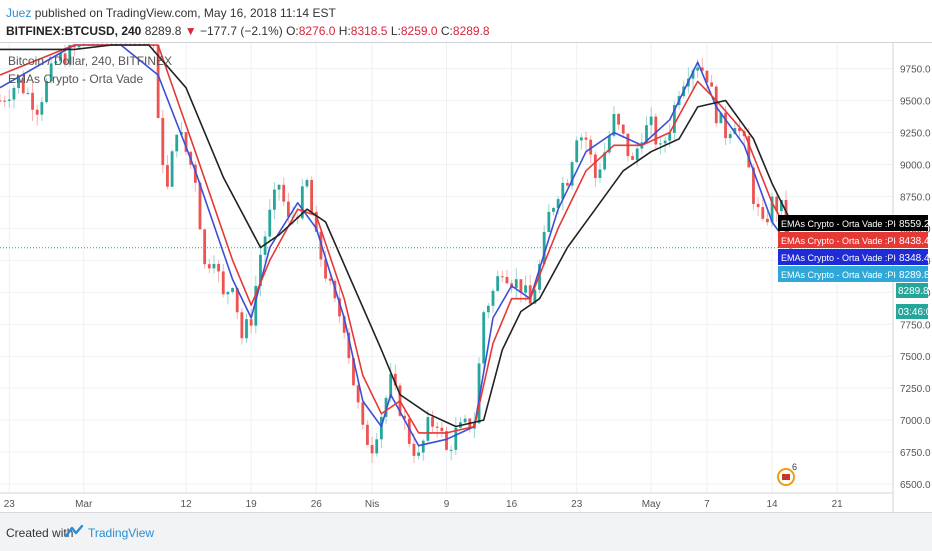 This screenshot has height=551, width=932. What do you see at coordinates (369, 31) in the screenshot?
I see `high-value: 8318.5` at bounding box center [369, 31].